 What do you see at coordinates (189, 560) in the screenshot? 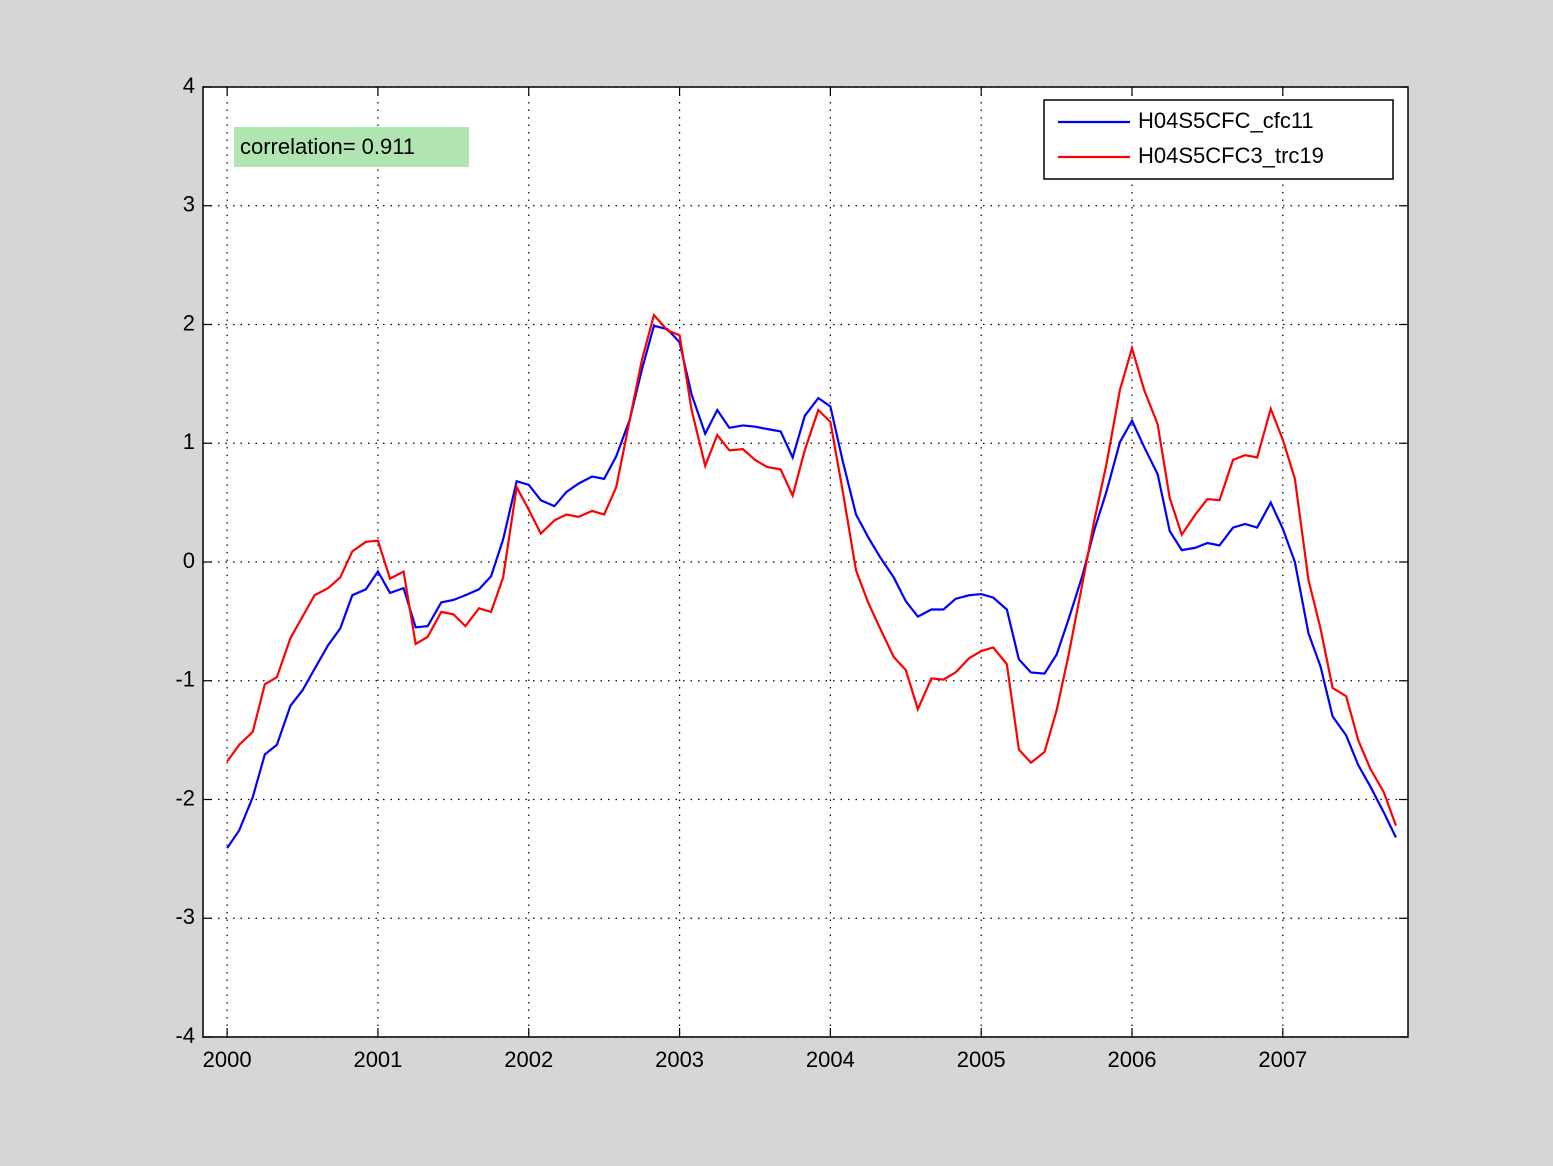
I see `y-tick-label: 0` at bounding box center [189, 560].